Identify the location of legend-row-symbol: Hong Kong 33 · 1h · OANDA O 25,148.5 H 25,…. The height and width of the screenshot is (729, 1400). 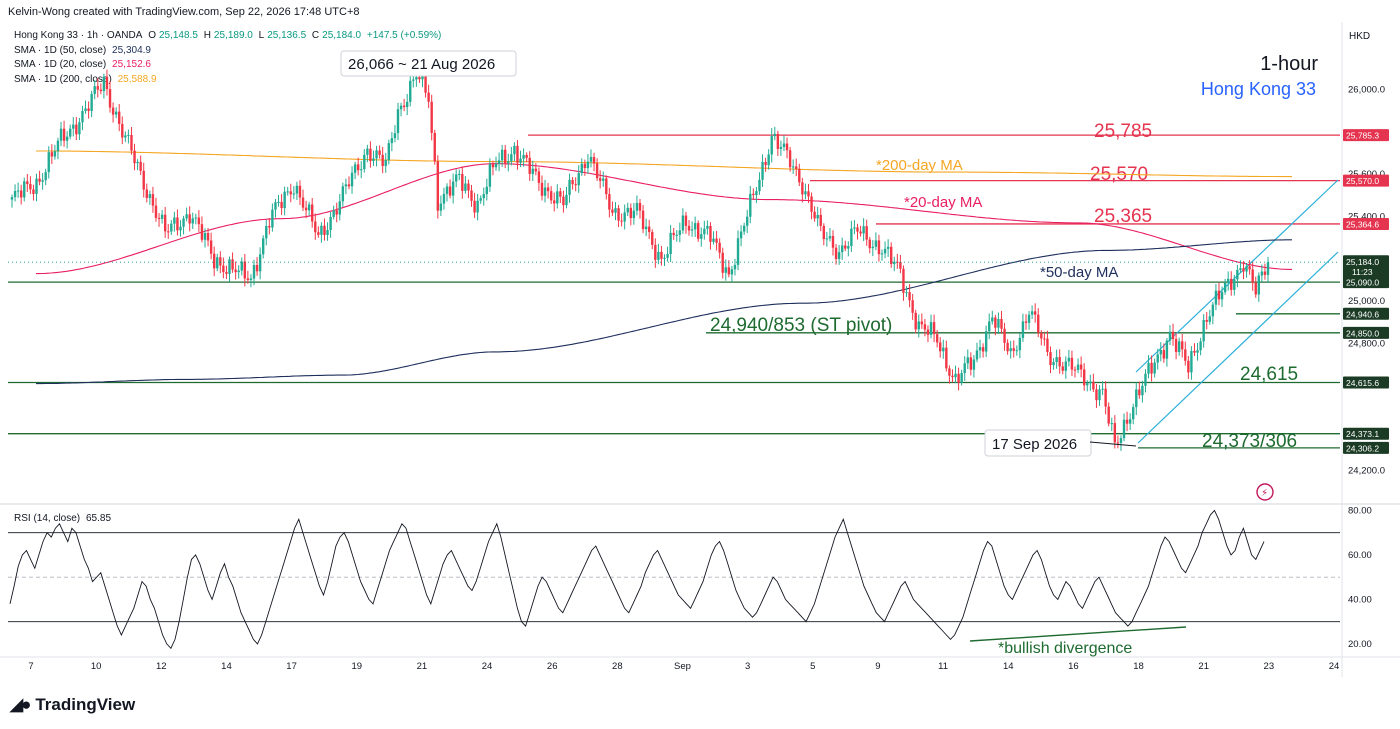
(229, 36).